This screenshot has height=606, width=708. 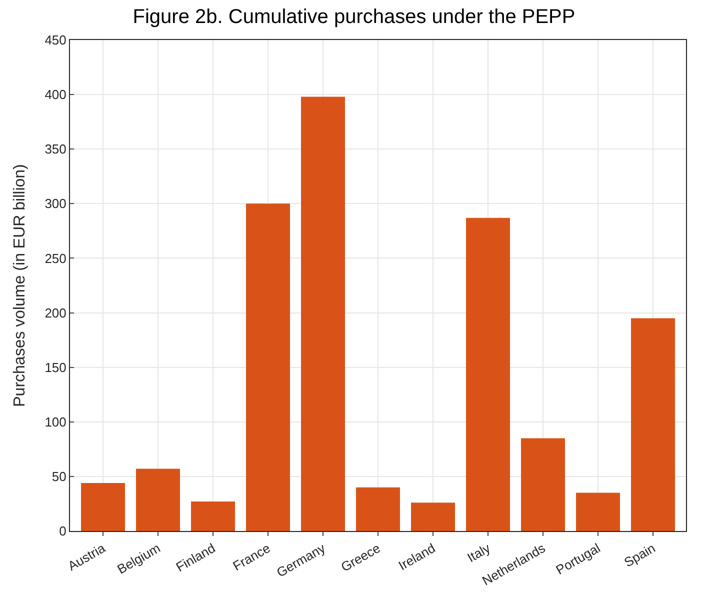 I want to click on y-tick-label: 250, so click(x=55, y=258).